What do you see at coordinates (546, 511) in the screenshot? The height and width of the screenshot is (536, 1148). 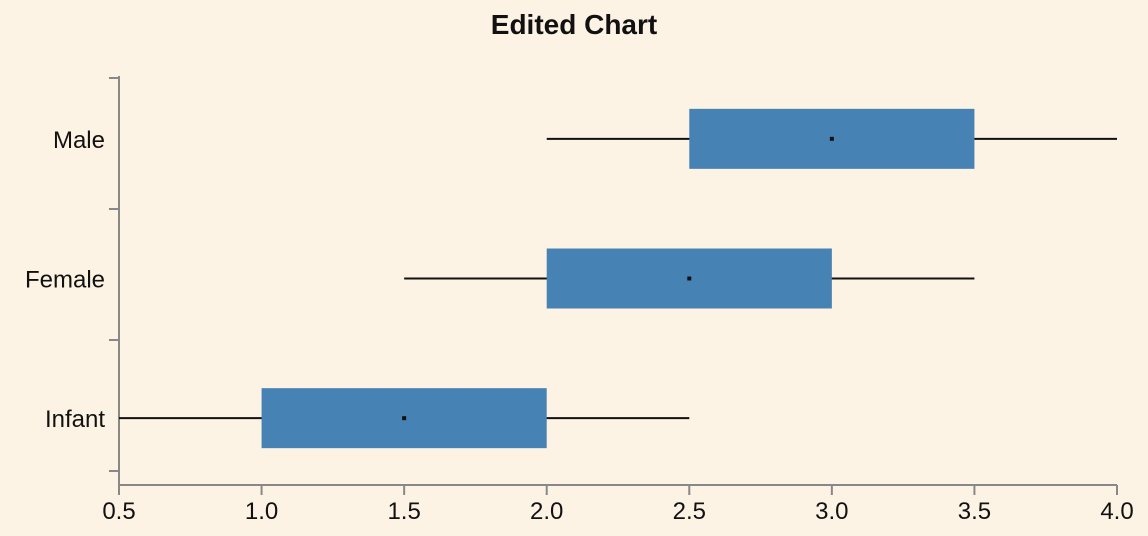 I see `x-tick-label: 2.0` at bounding box center [546, 511].